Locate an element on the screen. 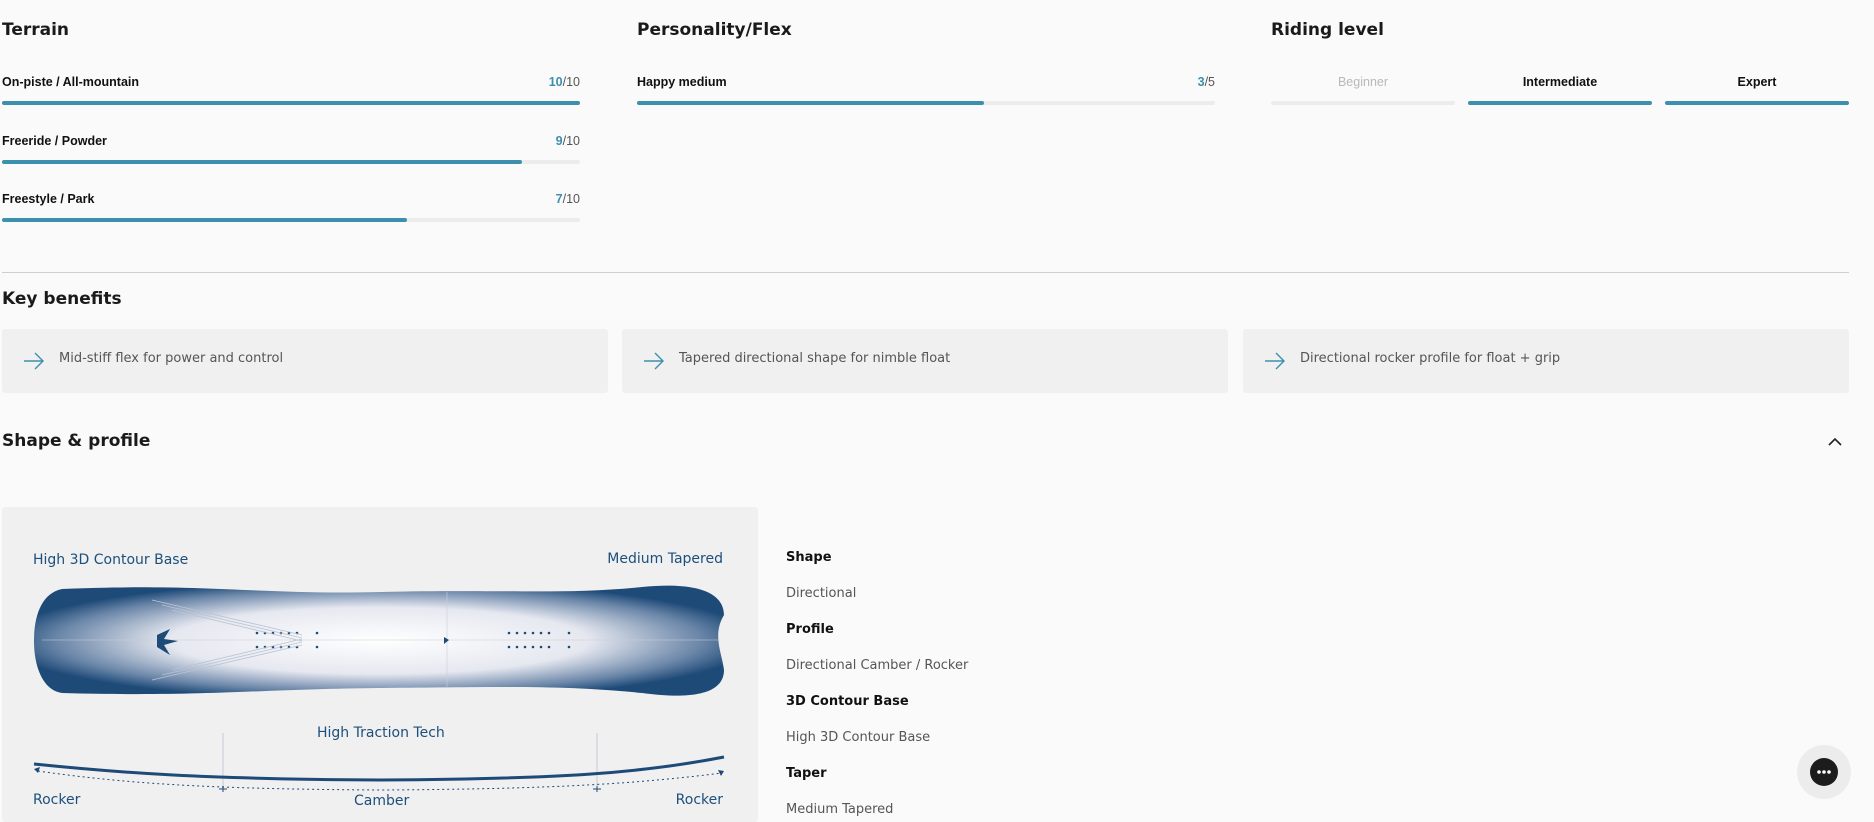  personality-score: 3/5 is located at coordinates (1206, 82).